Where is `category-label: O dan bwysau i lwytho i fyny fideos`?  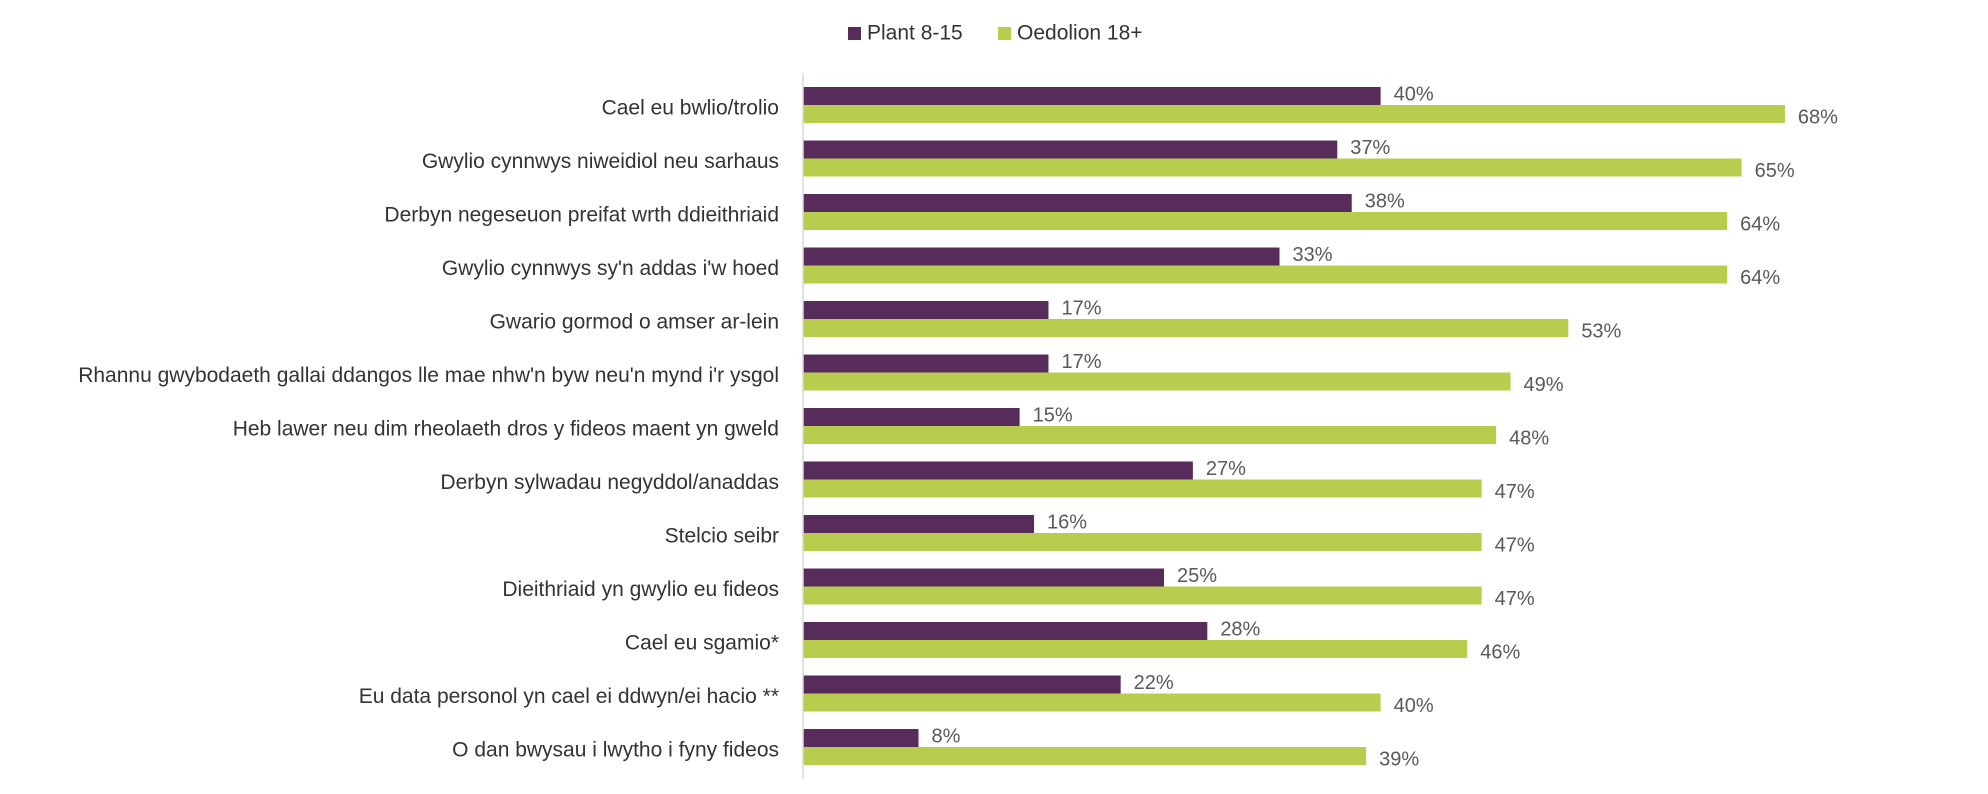 category-label: O dan bwysau i lwytho i fyny fideos is located at coordinates (615, 750).